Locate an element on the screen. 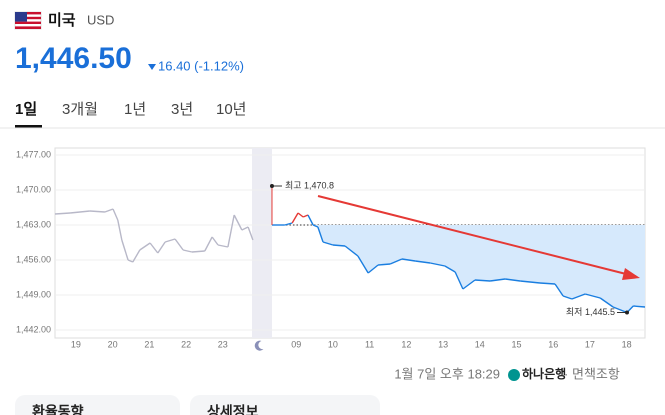 The image size is (665, 415). x-tick-label: 22 is located at coordinates (186, 344).